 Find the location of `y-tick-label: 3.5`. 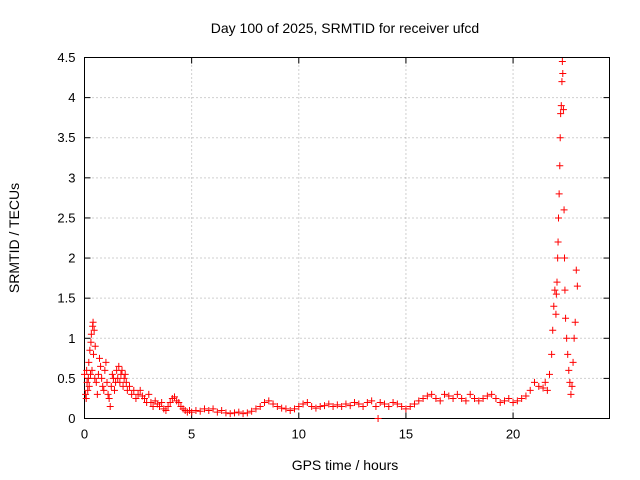

y-tick-label: 3.5 is located at coordinates (66, 137).